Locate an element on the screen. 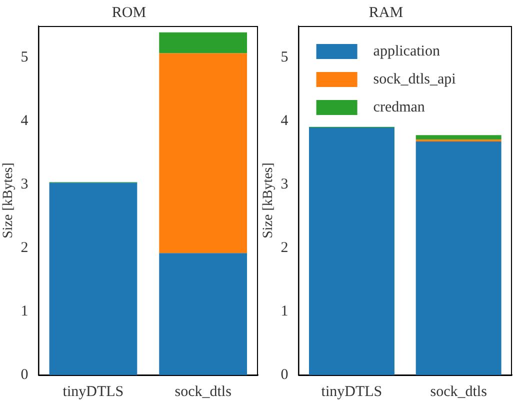 Image resolution: width=514 pixels, height=405 pixels. legend-label: sock_dtls_api is located at coordinates (414, 79).